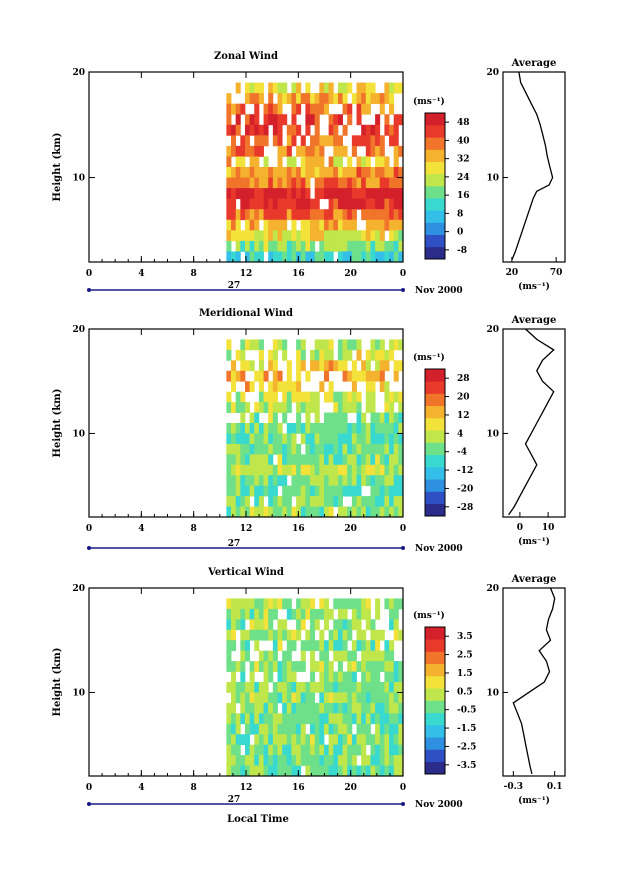 This screenshot has height=873, width=617. What do you see at coordinates (78, 434) in the screenshot?
I see `y-tick-label: 10` at bounding box center [78, 434].